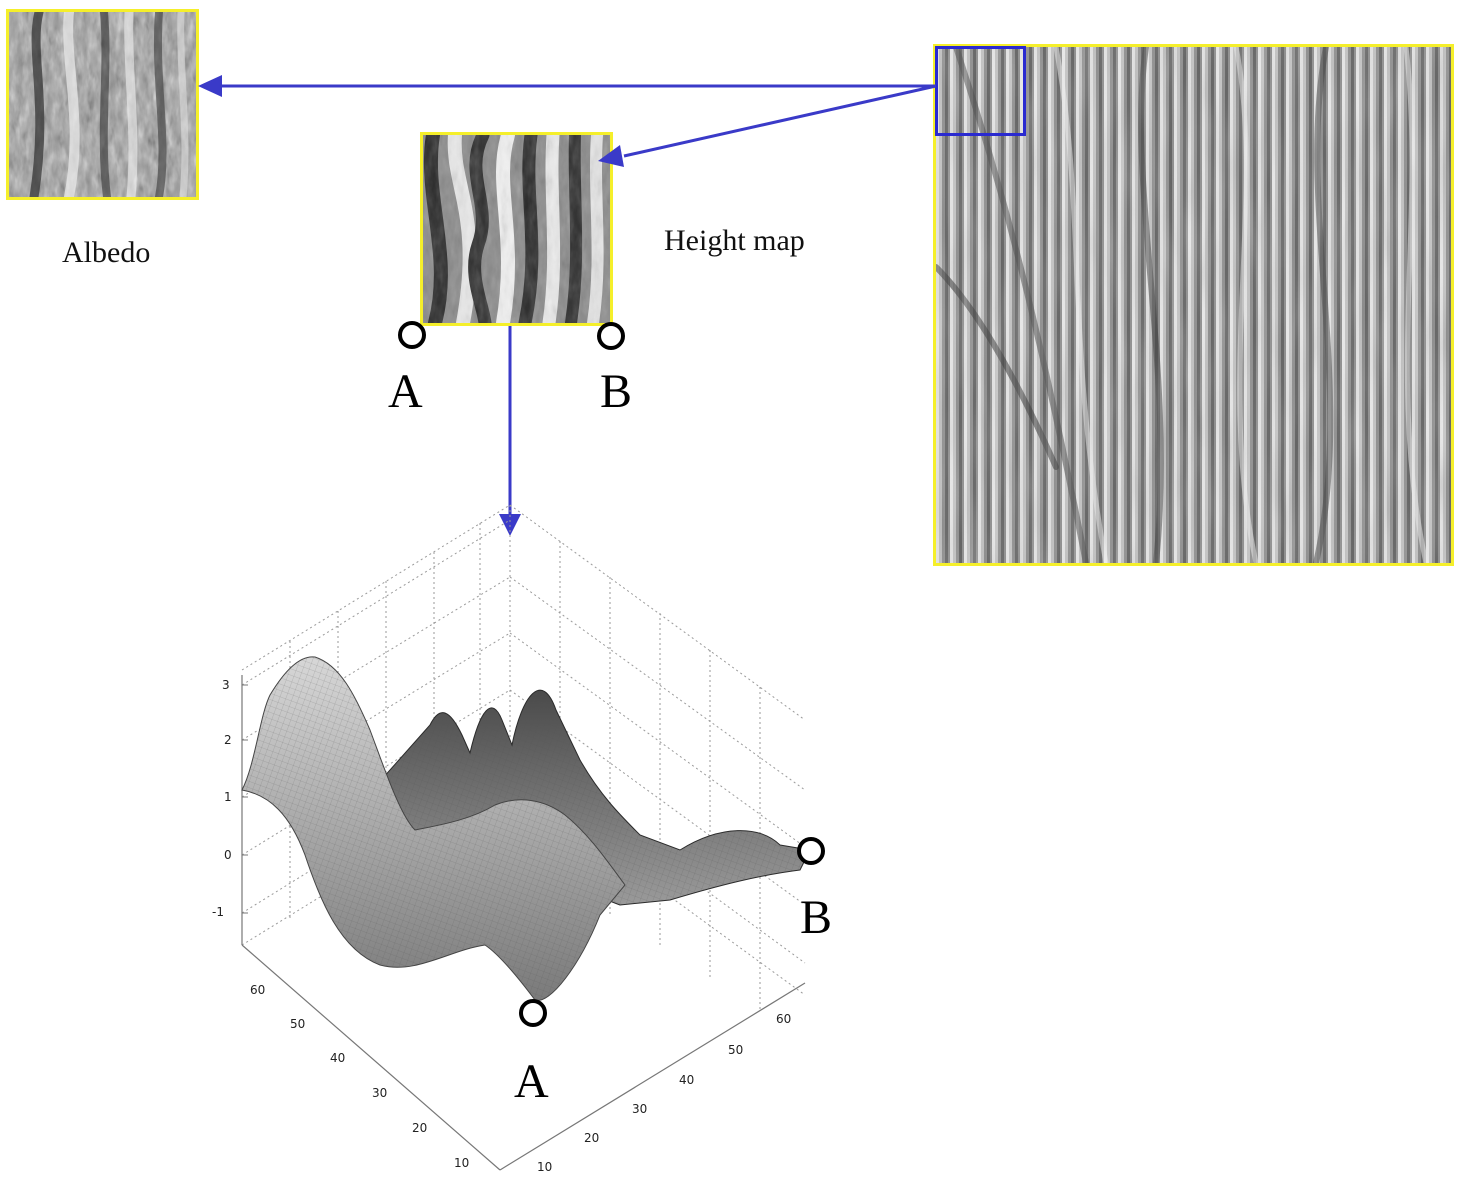 This screenshot has width=1465, height=1189. What do you see at coordinates (531, 1081) in the screenshot?
I see `surface-label-a: A` at bounding box center [531, 1081].